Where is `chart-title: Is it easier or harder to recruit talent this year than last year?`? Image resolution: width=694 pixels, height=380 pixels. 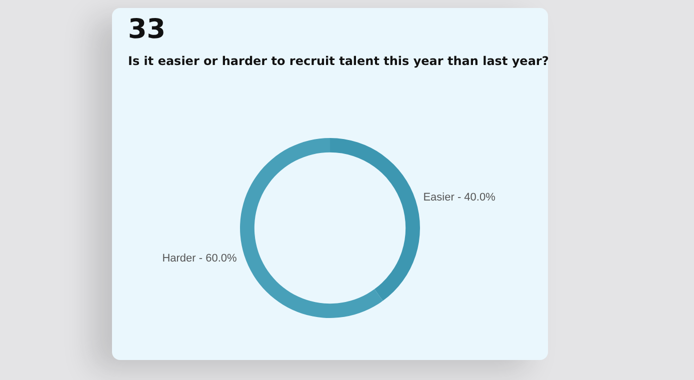 chart-title: Is it easier or harder to recruit talent this year than last year? is located at coordinates (338, 61).